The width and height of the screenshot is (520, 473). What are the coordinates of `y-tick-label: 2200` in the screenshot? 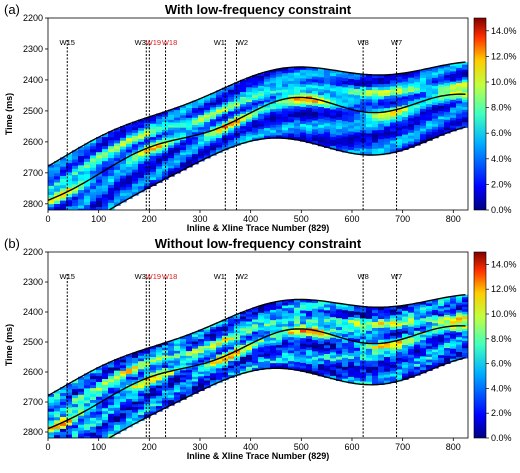 It's located at (33, 18).